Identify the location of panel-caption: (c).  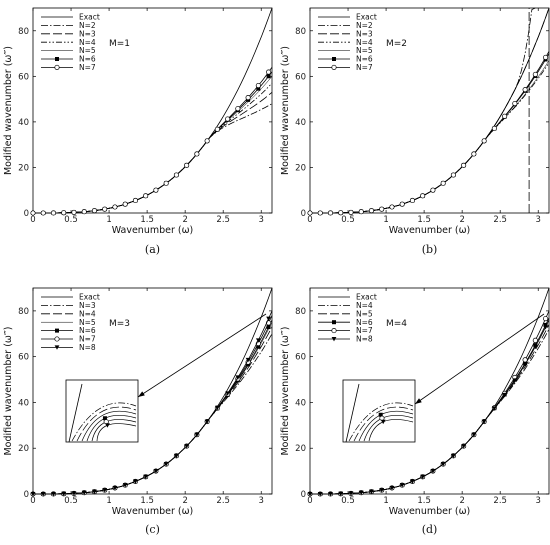
(152, 529).